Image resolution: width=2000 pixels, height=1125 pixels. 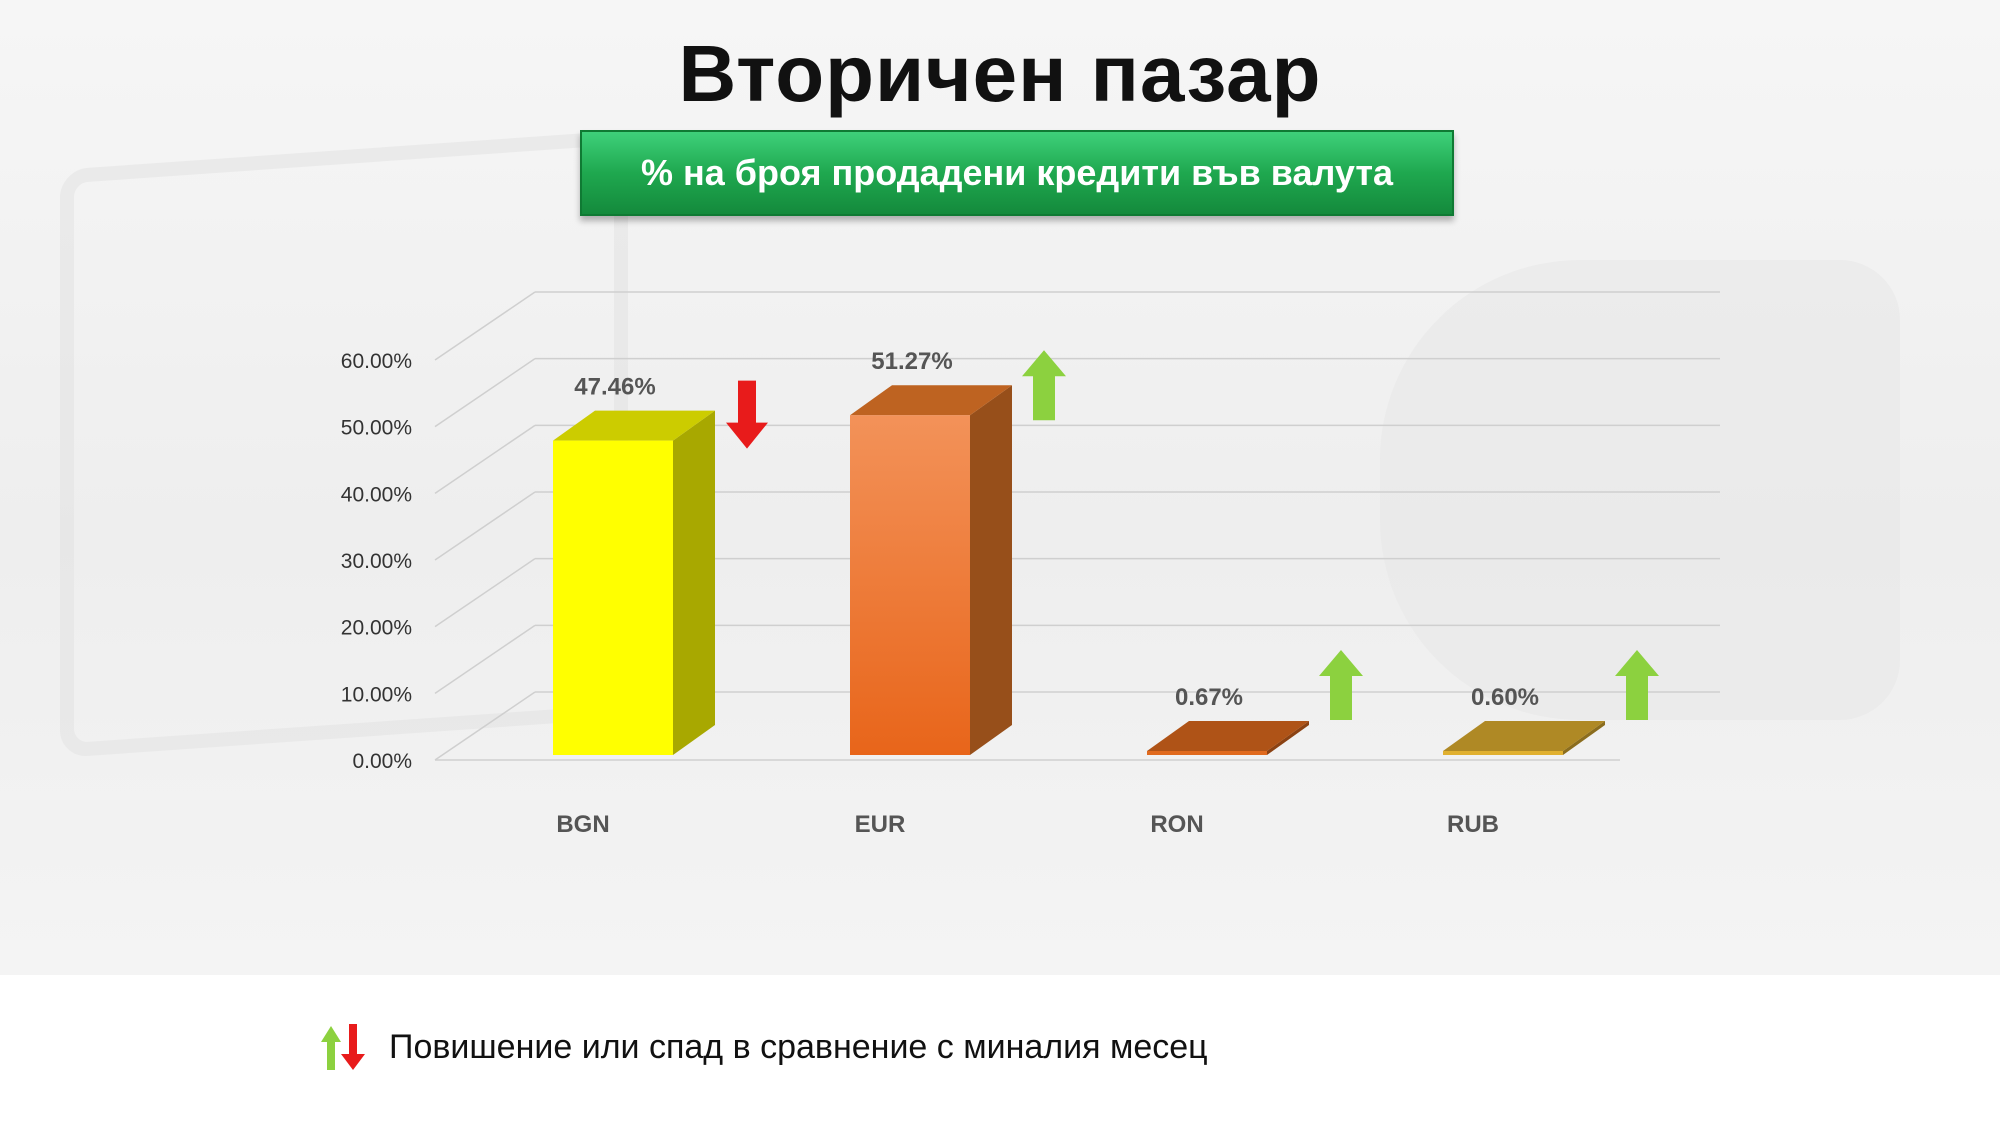 What do you see at coordinates (1017, 173) in the screenshot?
I see `subtitle-banner: % на броя продадени кредити във валута` at bounding box center [1017, 173].